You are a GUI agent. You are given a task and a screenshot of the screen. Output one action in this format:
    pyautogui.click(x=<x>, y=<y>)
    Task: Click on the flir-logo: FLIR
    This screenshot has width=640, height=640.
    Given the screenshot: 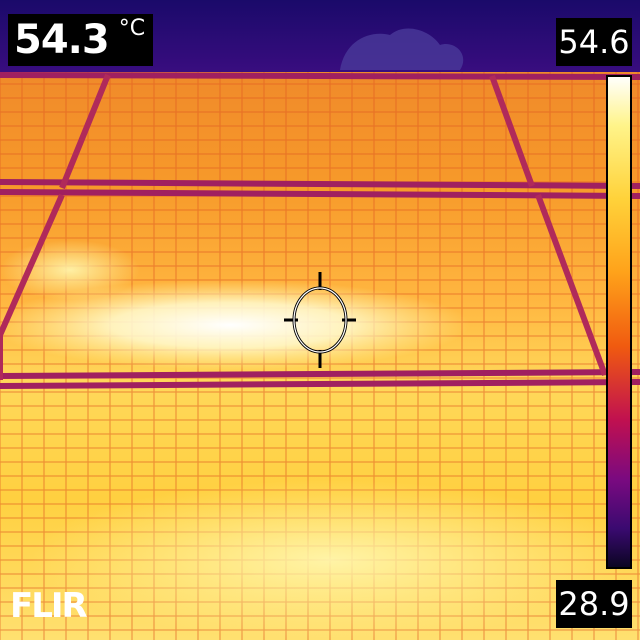 What is the action you would take?
    pyautogui.click(x=49, y=606)
    